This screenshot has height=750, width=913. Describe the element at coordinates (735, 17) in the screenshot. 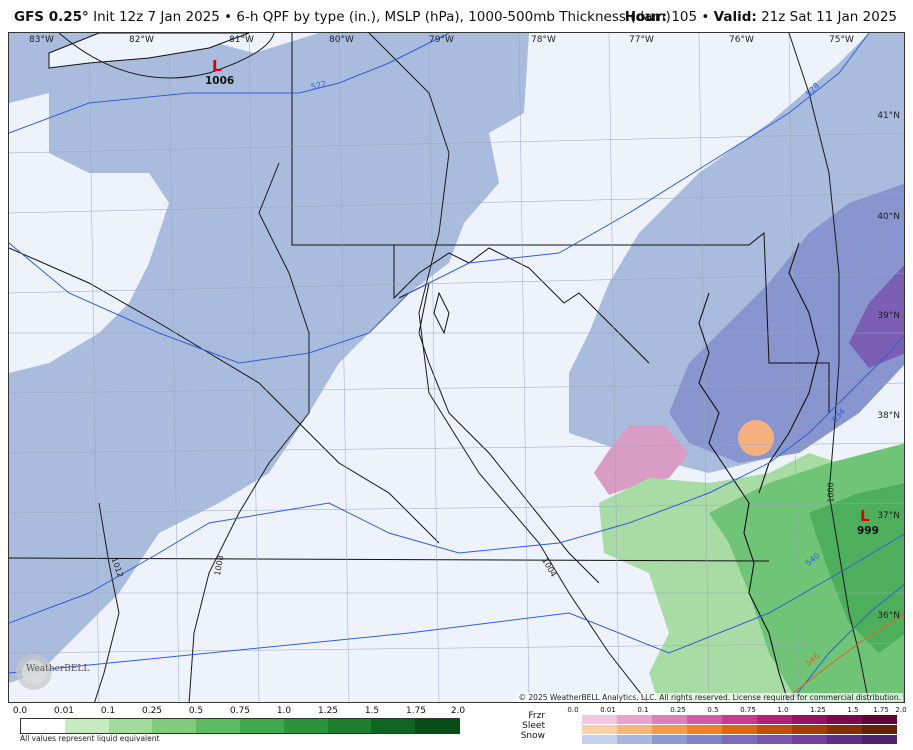

I see `valid-label: Valid:` at that location.